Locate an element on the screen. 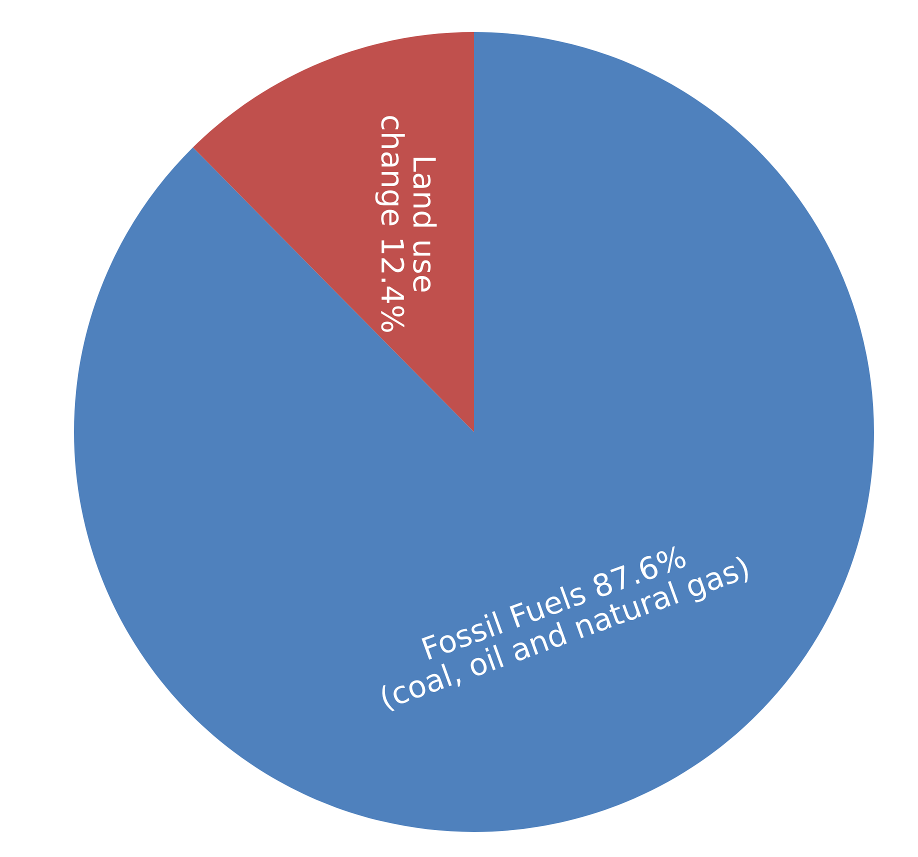 This screenshot has height=857, width=918. slice-label: Land use change 12.4% is located at coordinates (406, 224).